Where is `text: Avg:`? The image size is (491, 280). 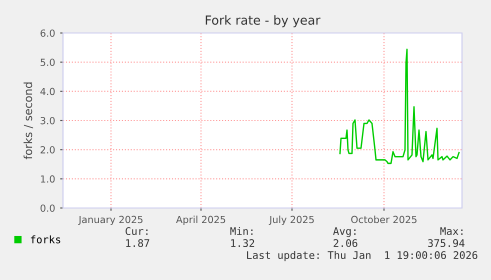 text: Avg: is located at coordinates (344, 232).